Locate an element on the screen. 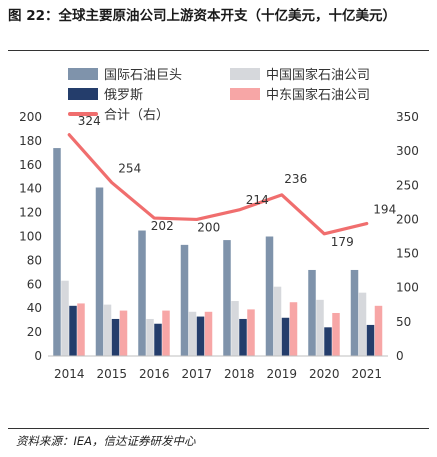  x-tick-label: 2017 is located at coordinates (196, 374).